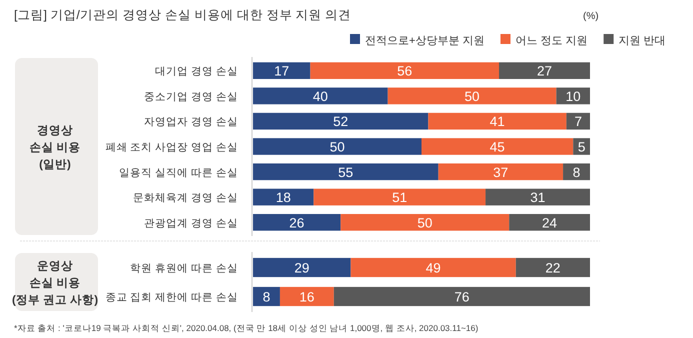 The image size is (693, 338). Describe the element at coordinates (551, 41) in the screenshot. I see `legend-label: 어느 정도 지원` at that location.